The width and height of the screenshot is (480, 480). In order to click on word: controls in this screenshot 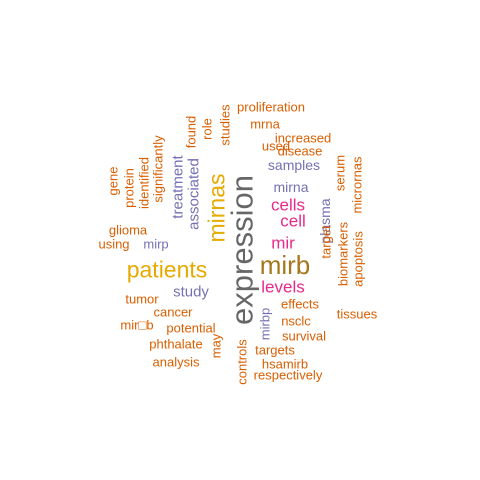, I will do `click(242, 362)`.